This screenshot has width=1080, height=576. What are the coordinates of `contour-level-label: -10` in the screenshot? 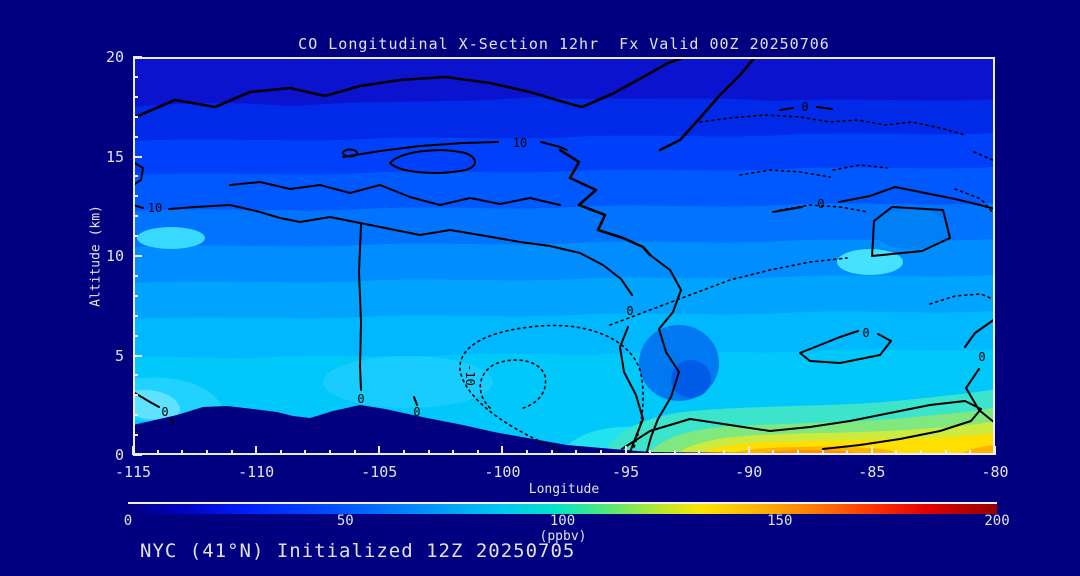 It's located at (470, 375).